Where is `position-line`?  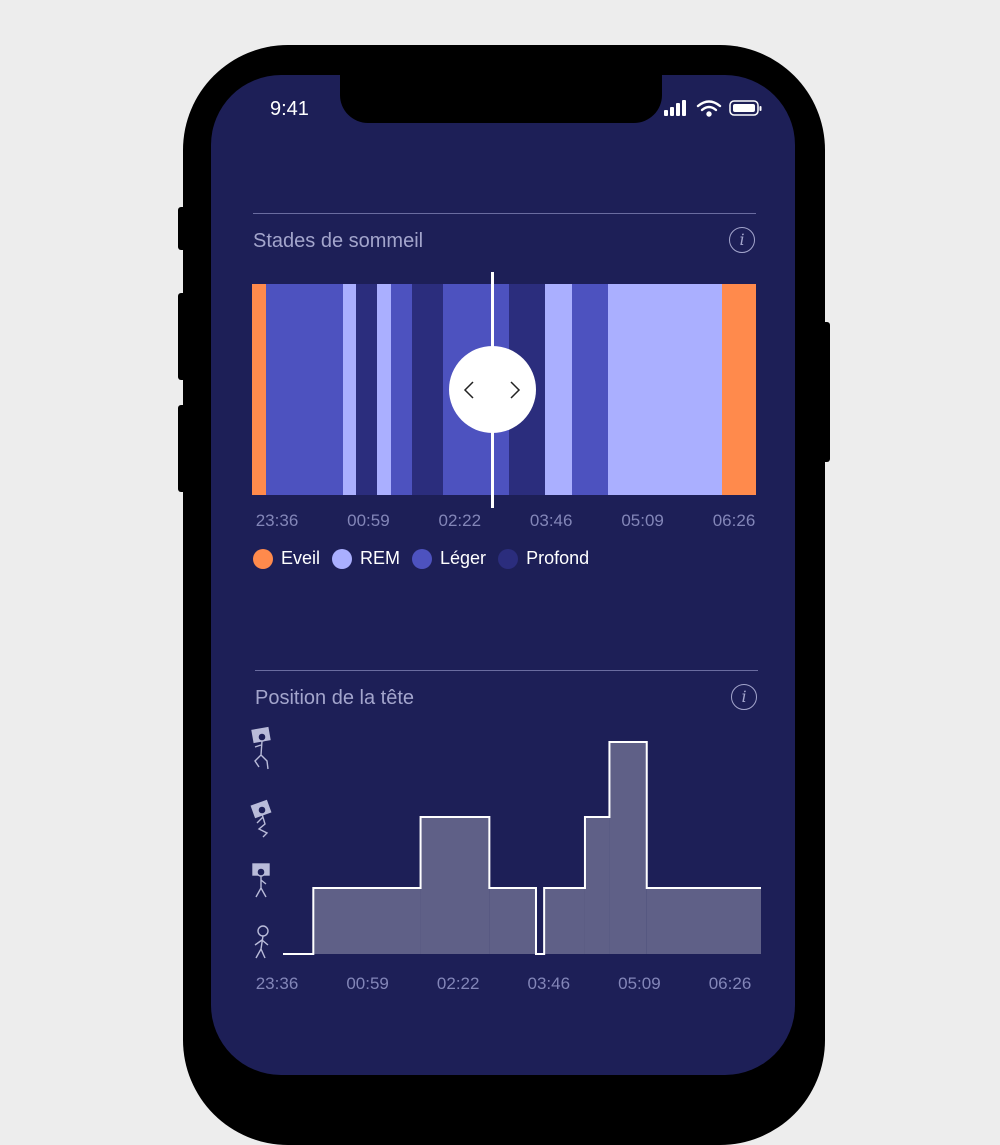
position-line is located at coordinates (522, 848).